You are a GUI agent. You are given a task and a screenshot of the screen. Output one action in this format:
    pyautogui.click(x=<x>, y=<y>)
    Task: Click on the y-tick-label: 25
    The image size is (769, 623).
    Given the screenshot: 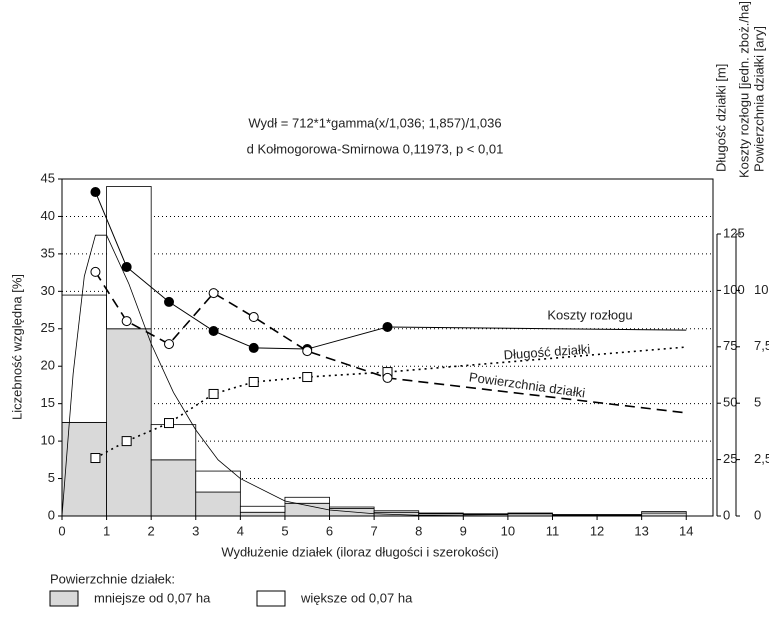 What is the action you would take?
    pyautogui.click(x=48, y=327)
    